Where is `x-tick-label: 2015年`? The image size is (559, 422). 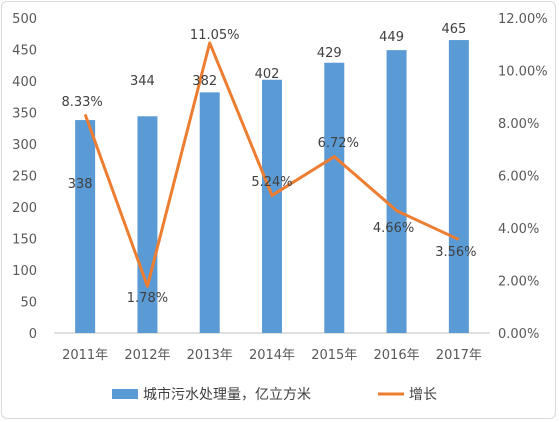 x-tick-label: 2015年 is located at coordinates (334, 355).